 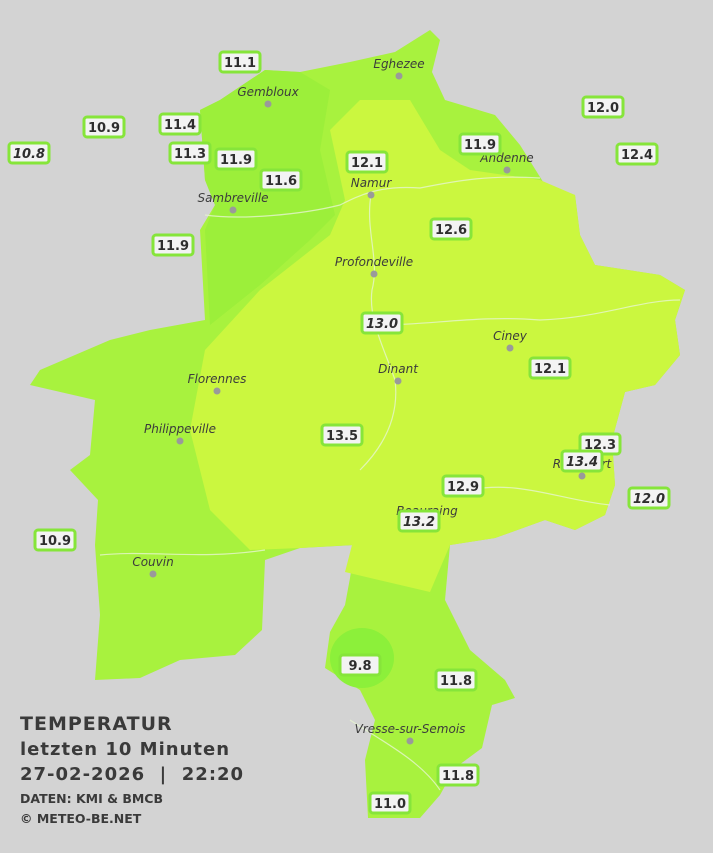 What do you see at coordinates (96, 724) in the screenshot?
I see `caption-title: TEMPERATUR` at bounding box center [96, 724].